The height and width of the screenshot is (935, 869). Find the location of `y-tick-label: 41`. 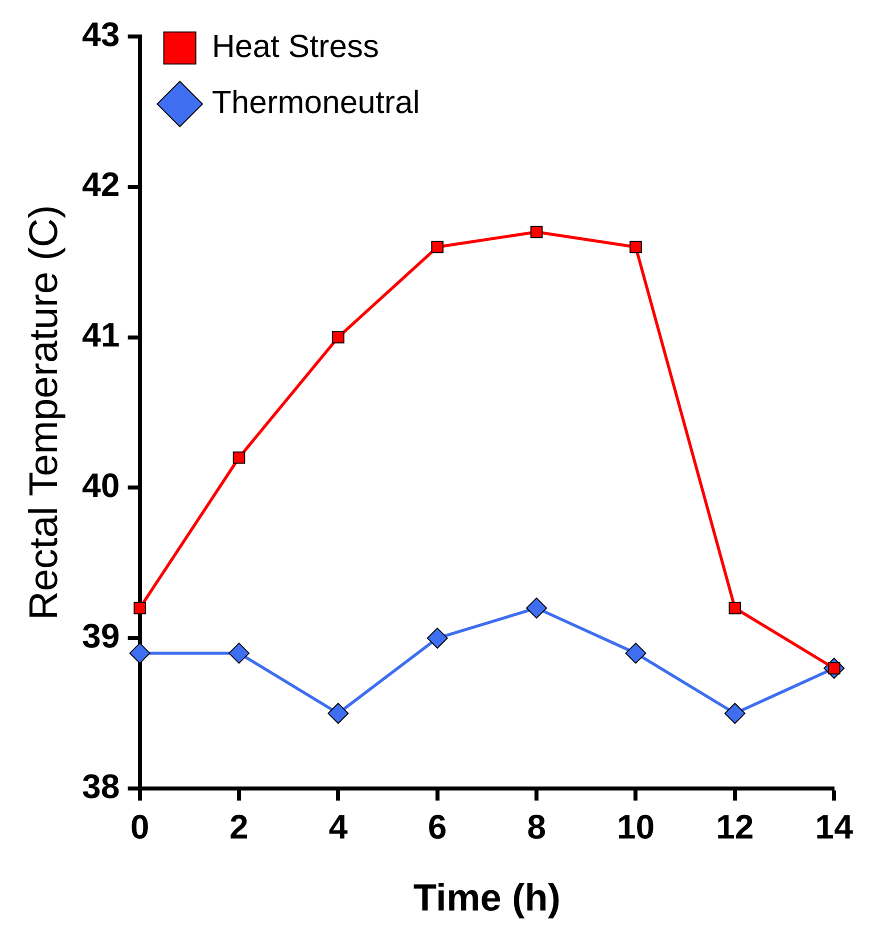

y-tick-label: 41 is located at coordinates (101, 335).